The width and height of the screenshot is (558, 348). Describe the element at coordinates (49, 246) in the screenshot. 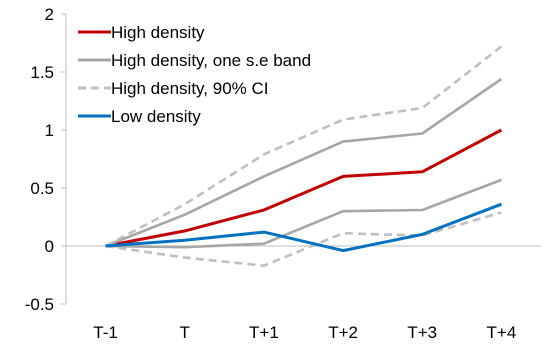

I see `y-tick-label: 0` at that location.